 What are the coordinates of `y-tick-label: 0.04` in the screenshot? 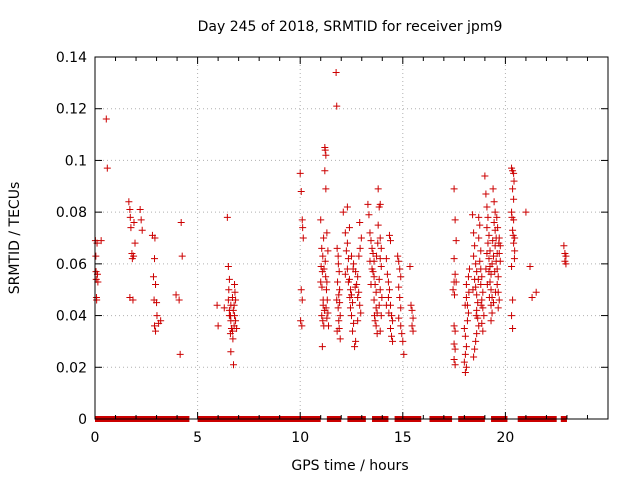 It's located at (71, 317).